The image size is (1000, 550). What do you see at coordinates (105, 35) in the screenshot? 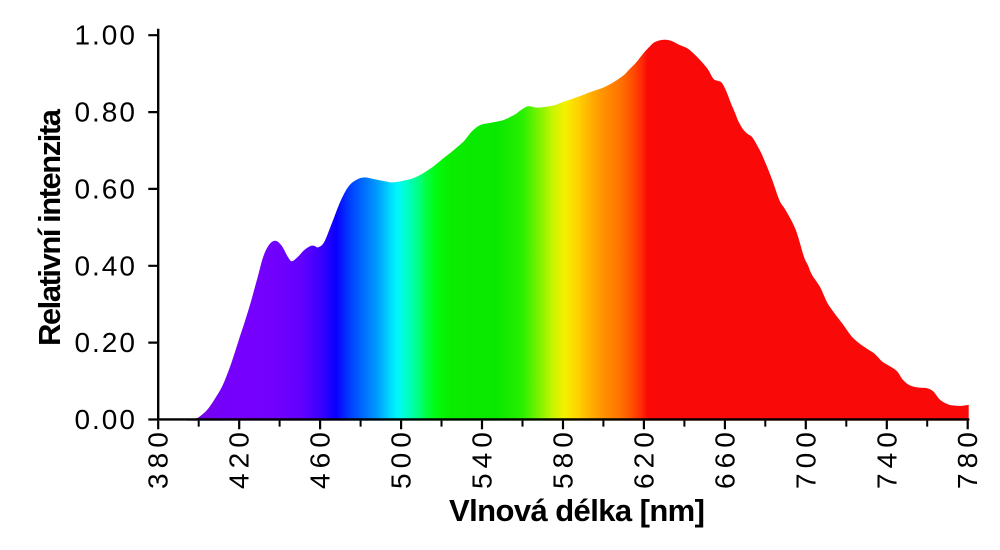
I see `svg-text: 1.00` at bounding box center [105, 35].